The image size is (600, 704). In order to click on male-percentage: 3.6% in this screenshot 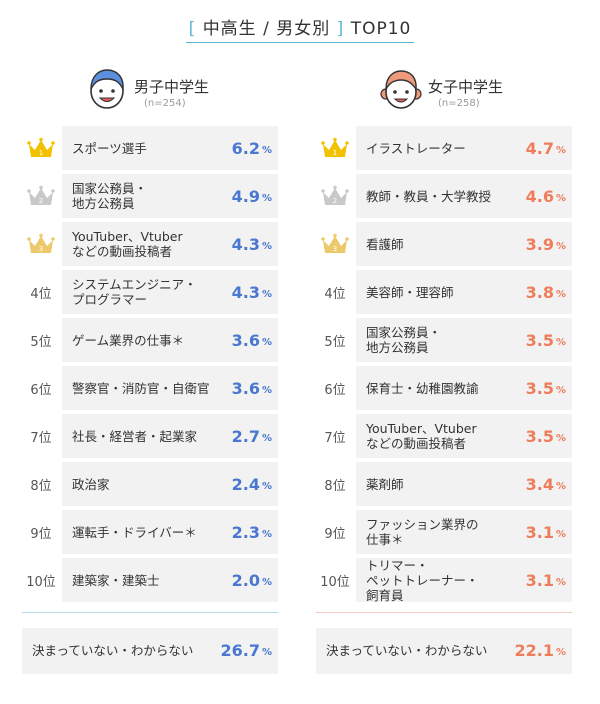, I will do `click(252, 388)`.